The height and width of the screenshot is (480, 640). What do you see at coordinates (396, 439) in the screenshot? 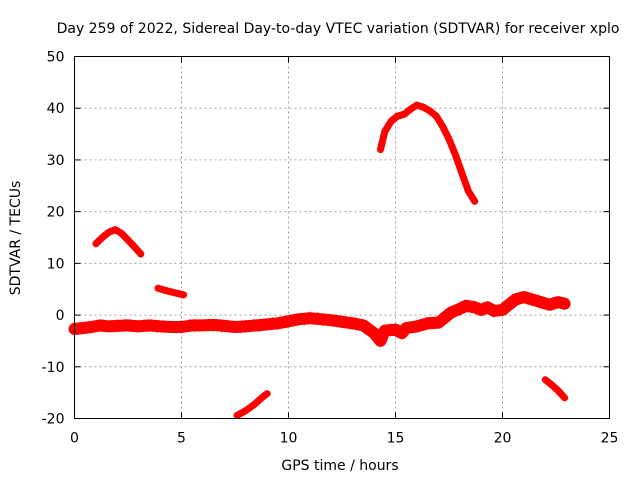
I see `x-tick-label: 15` at bounding box center [396, 439].